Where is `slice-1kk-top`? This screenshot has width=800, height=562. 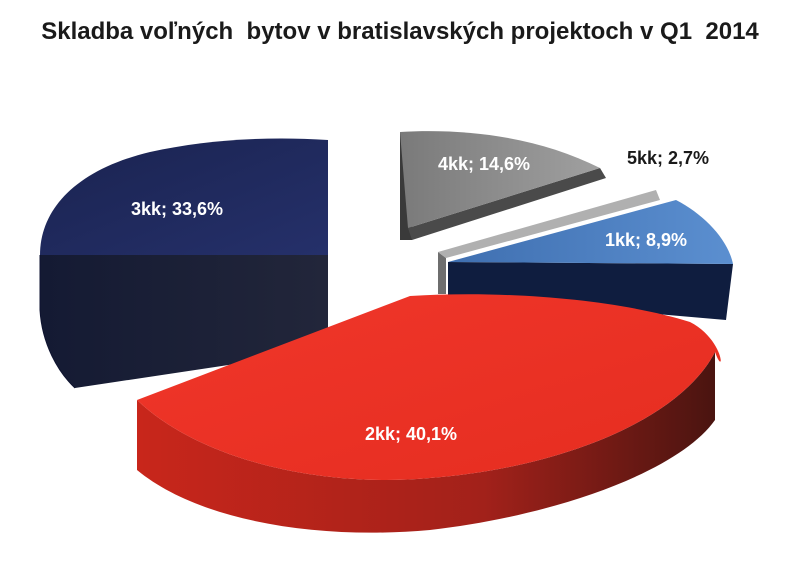 slice-1kk-top is located at coordinates (590, 232).